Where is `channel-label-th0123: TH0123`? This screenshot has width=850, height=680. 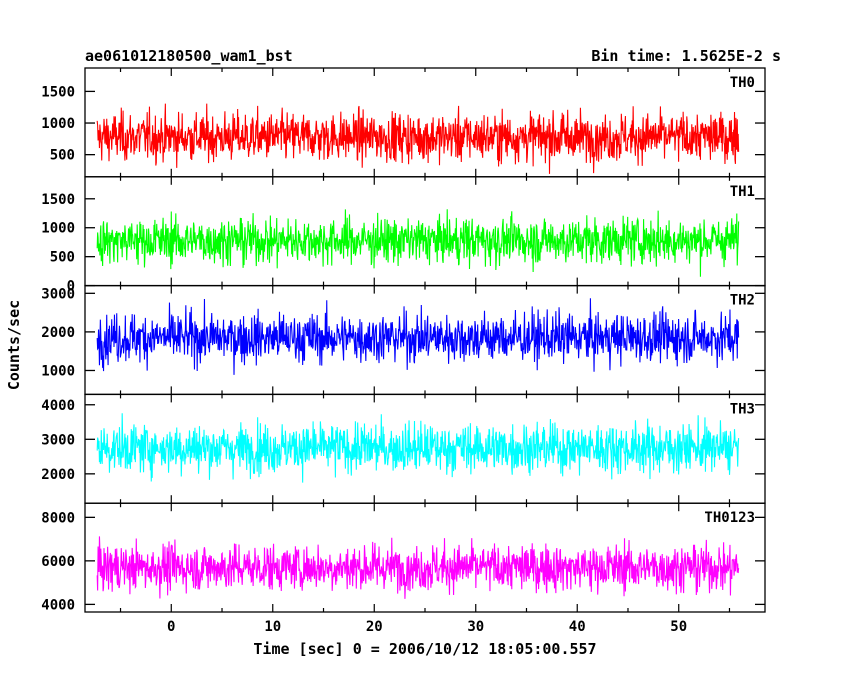
channel-label-th0123: TH0123 is located at coordinates (729, 518).